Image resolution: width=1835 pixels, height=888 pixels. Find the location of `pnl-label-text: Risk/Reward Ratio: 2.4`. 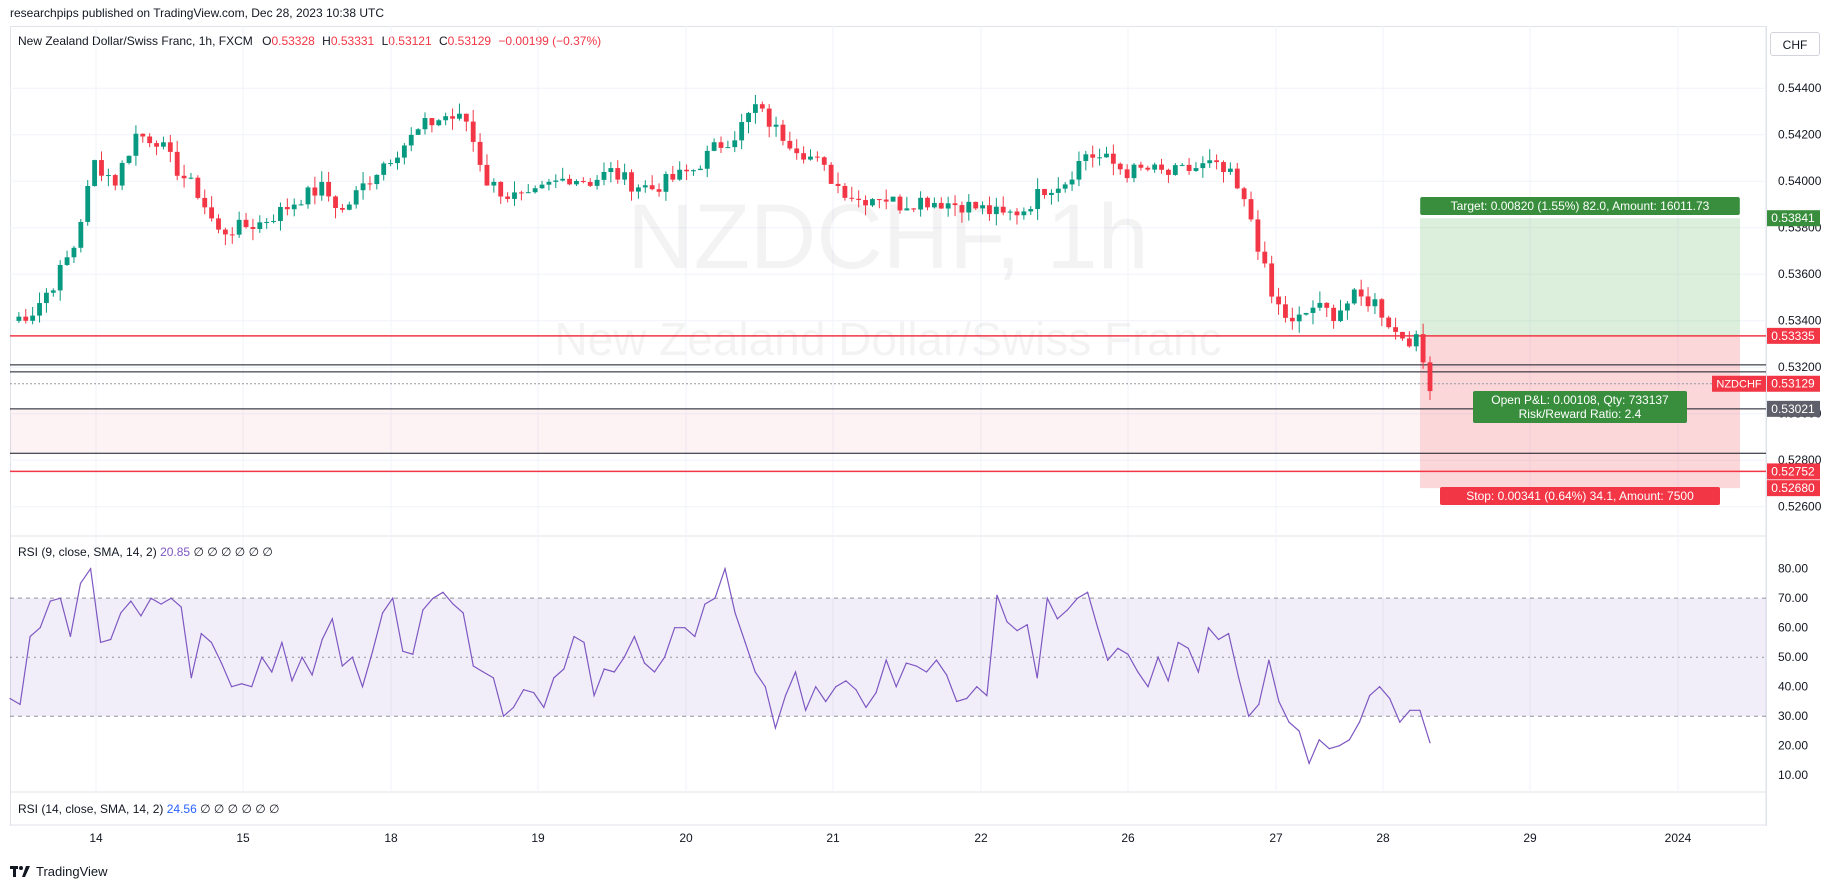

pnl-label-text: Risk/Reward Ratio: 2.4 is located at coordinates (1580, 414).